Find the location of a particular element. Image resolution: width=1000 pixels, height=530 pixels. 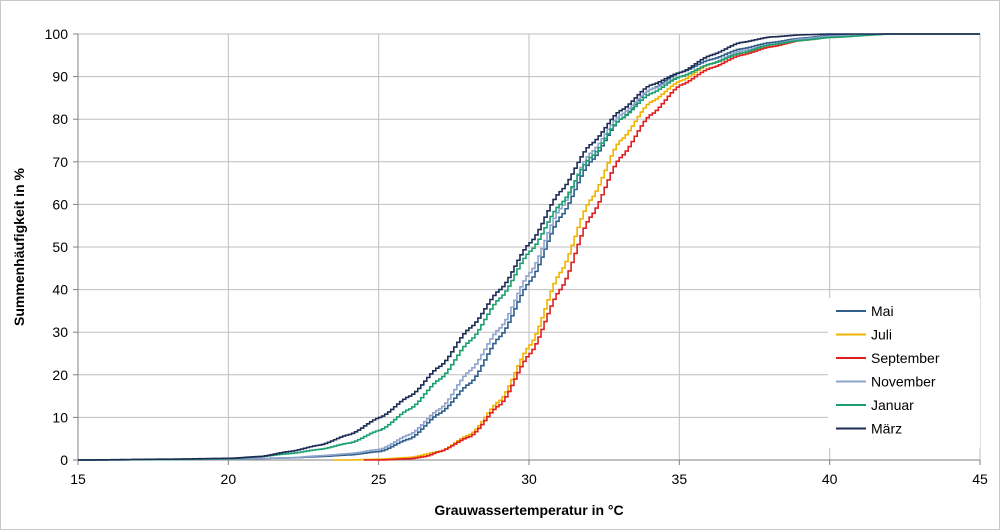

x-tick-label: 40 is located at coordinates (830, 479).